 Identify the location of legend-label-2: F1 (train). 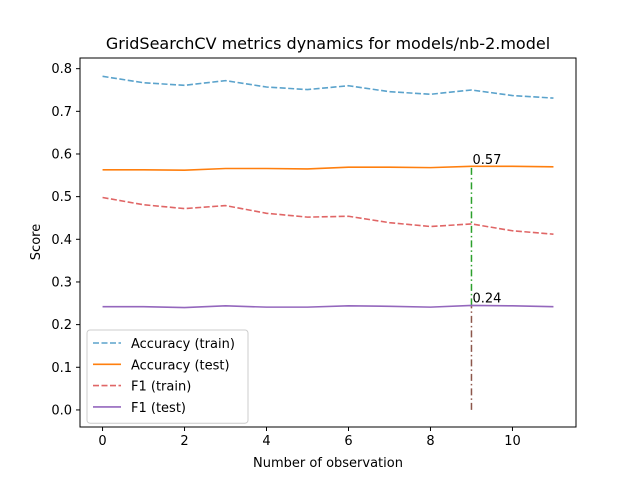
(161, 387).